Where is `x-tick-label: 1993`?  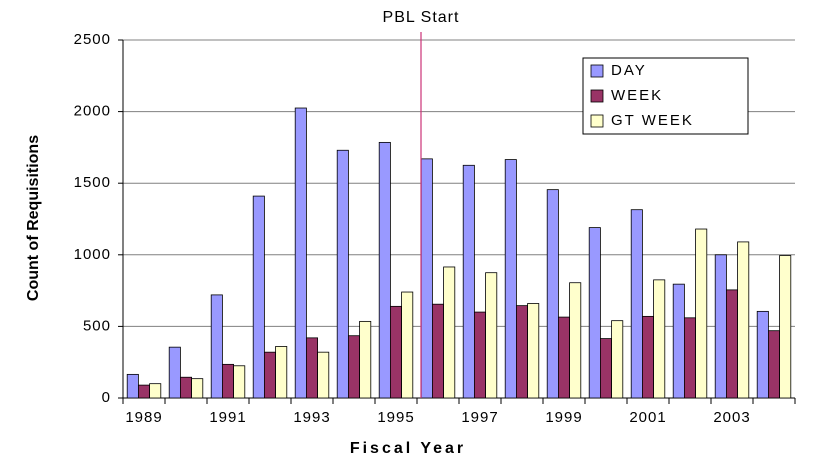
x-tick-label: 1993 is located at coordinates (311, 417).